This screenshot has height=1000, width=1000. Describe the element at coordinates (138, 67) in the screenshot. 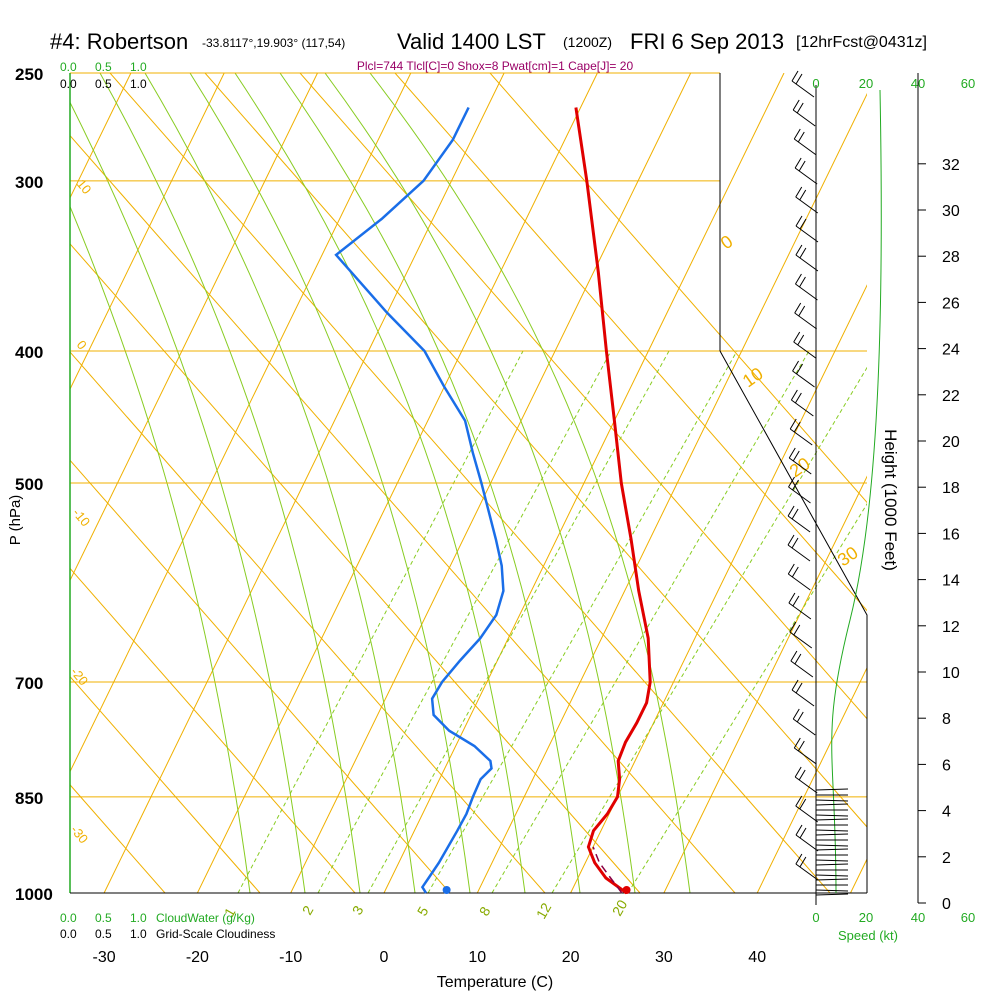

I see `cloudwater-tick-top: 1.0` at that location.